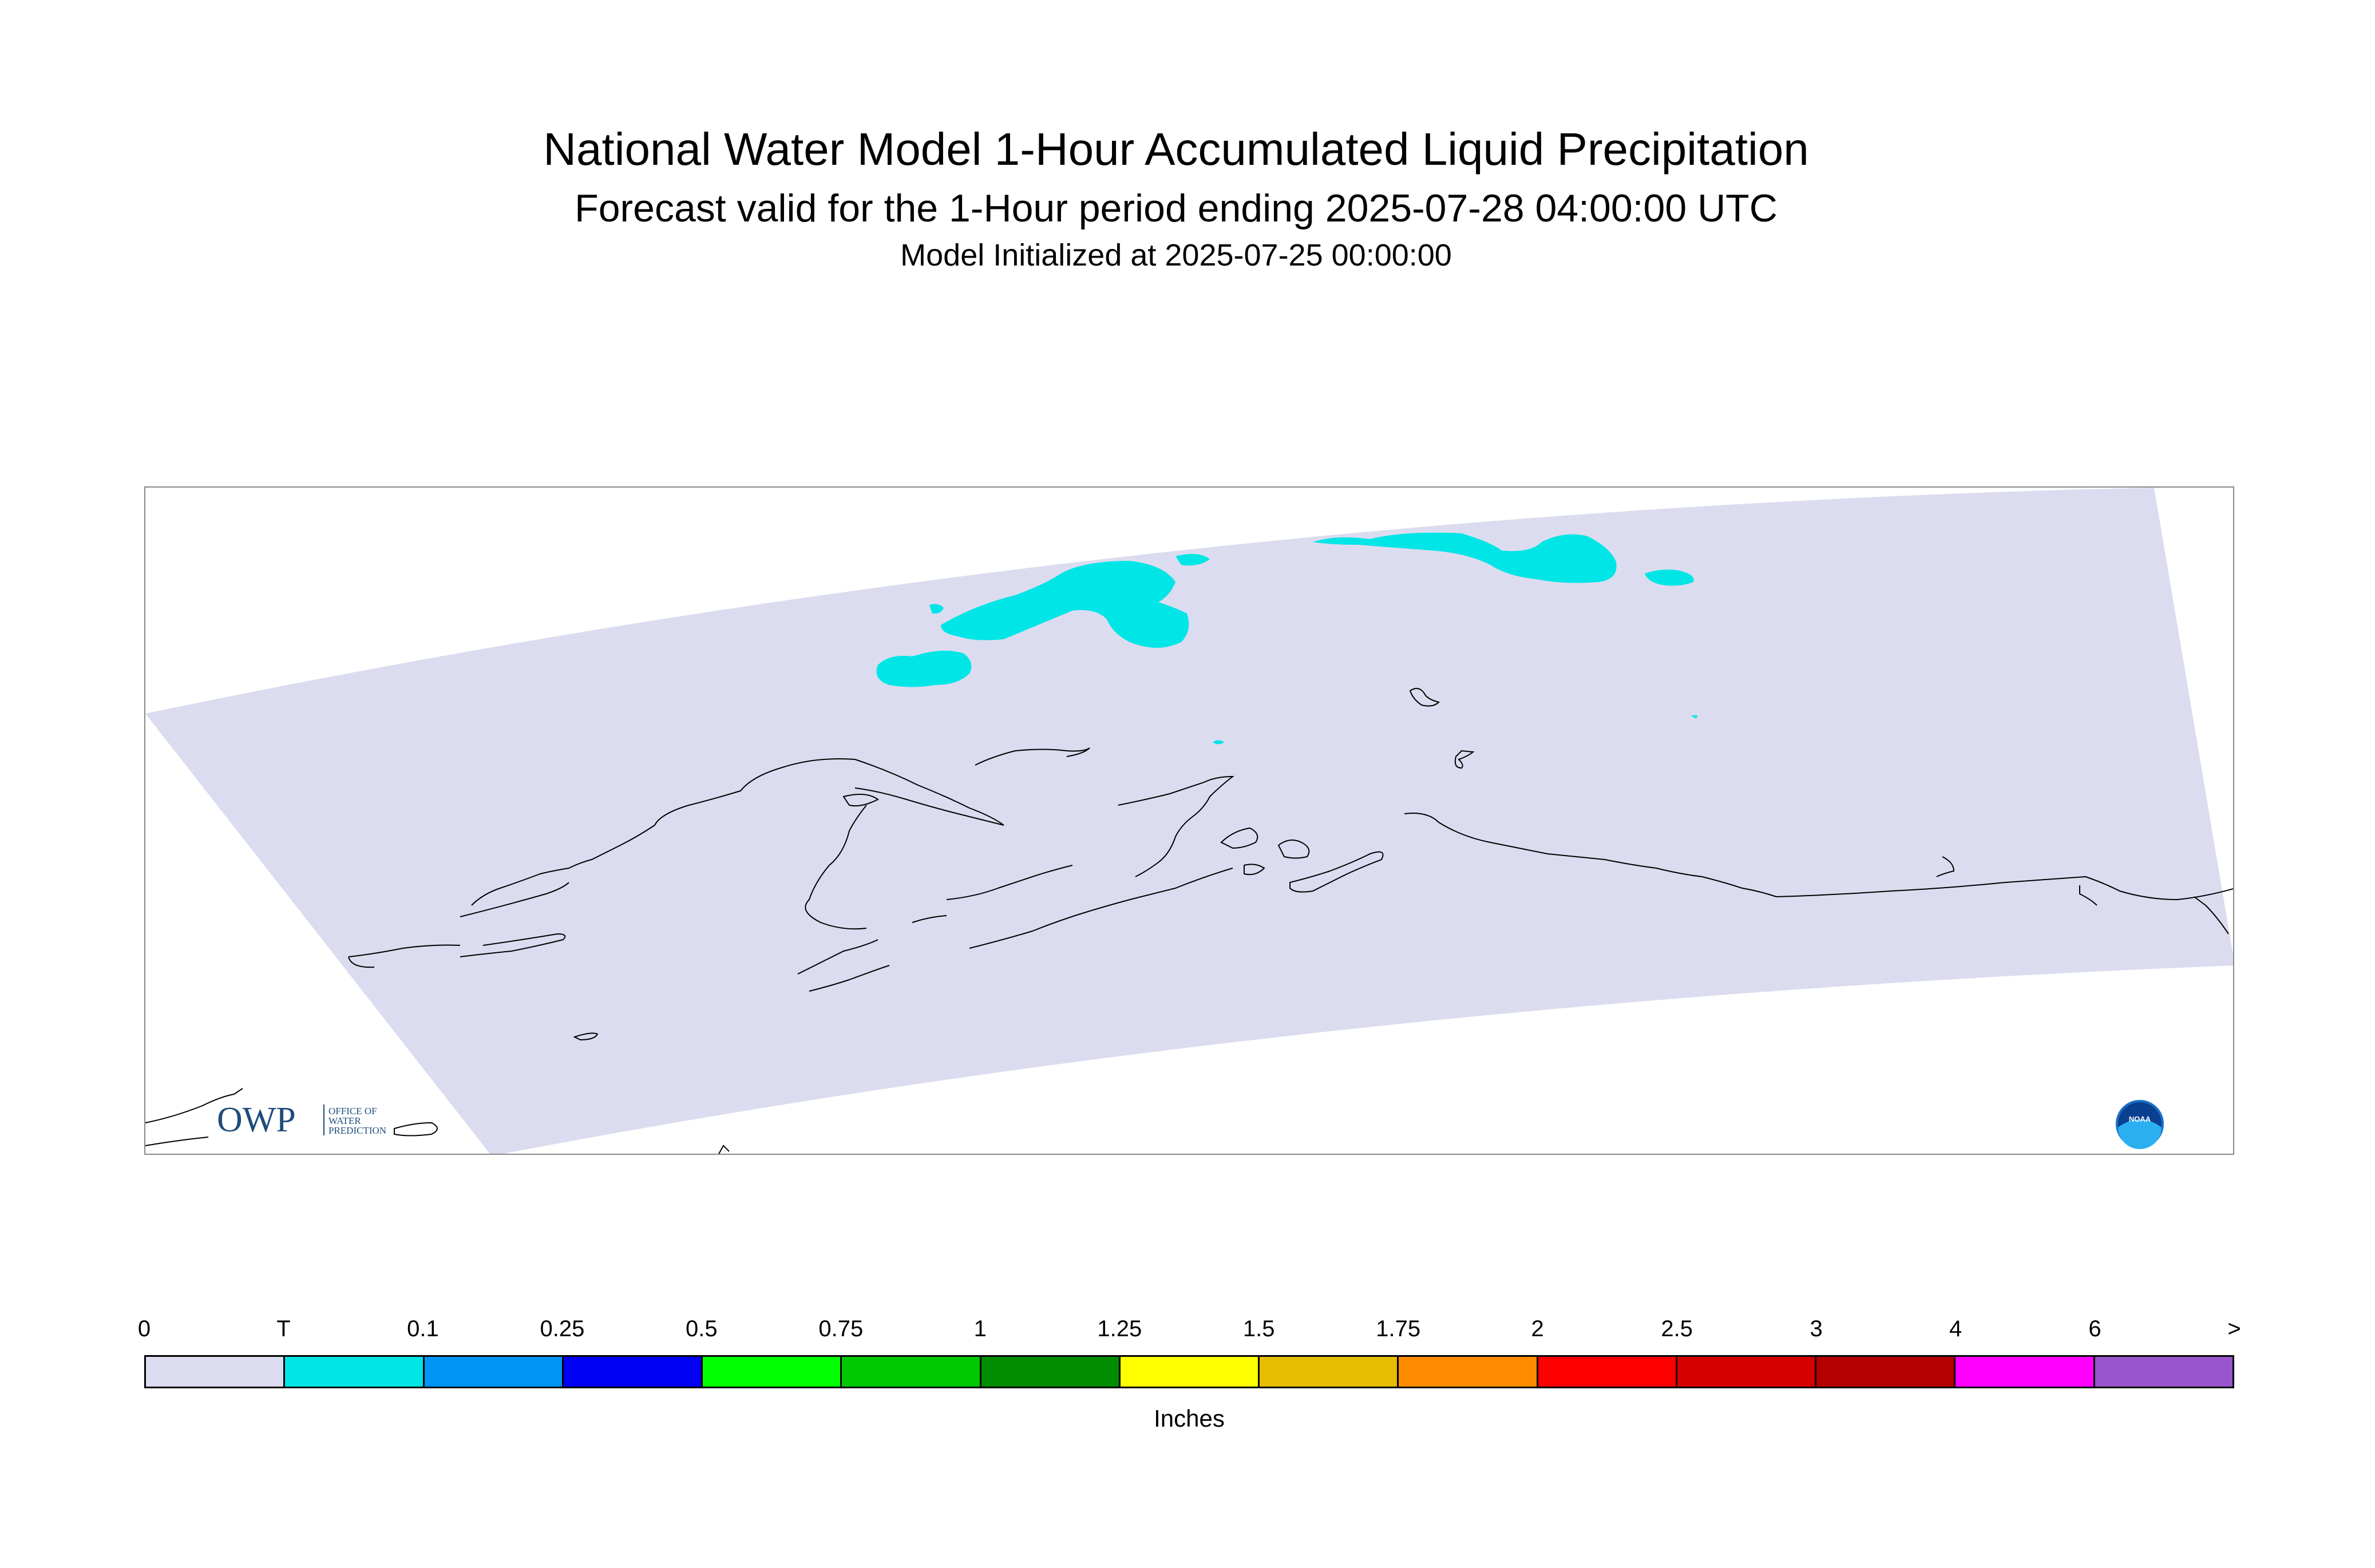 This screenshot has height=1568, width=2375. What do you see at coordinates (1538, 1328) in the screenshot?
I see `legend-tick-label: 2` at bounding box center [1538, 1328].